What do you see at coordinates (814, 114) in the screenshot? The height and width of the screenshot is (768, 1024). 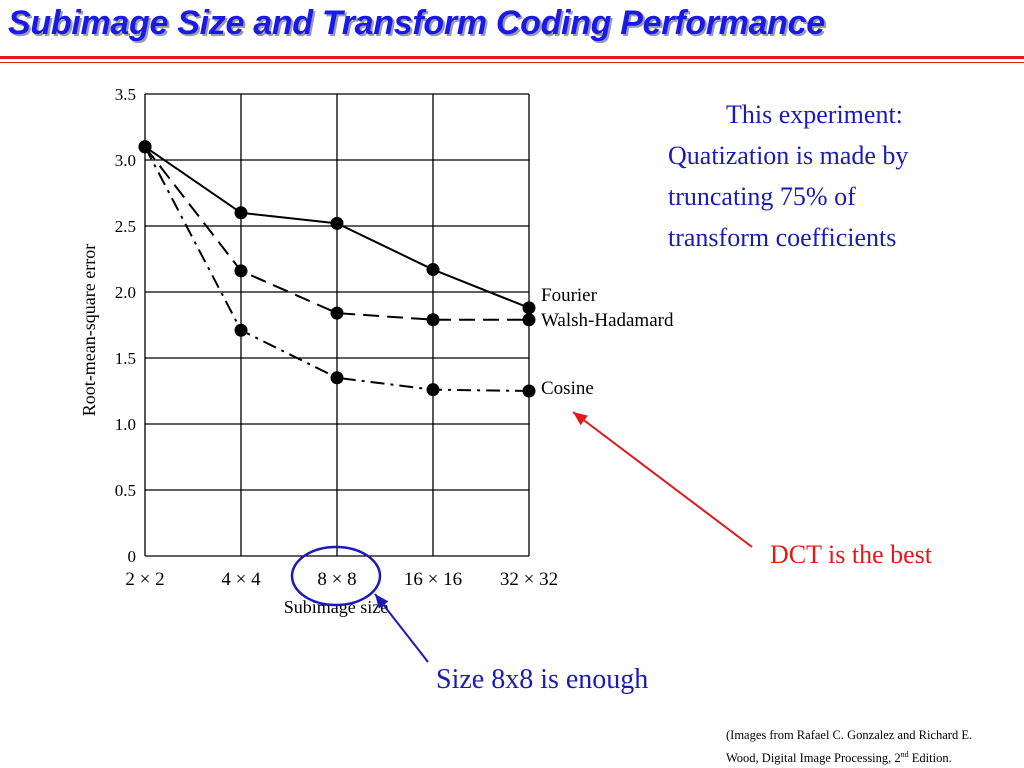 I see `note-line: This experiment:` at bounding box center [814, 114].